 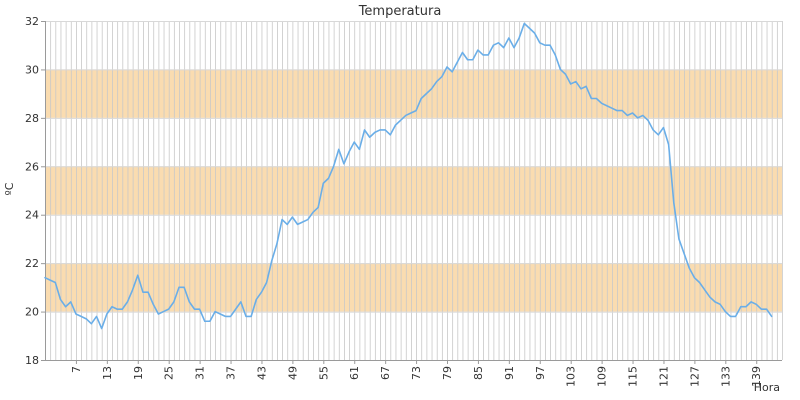 I want to click on x-tick-label-67: 67, so click(x=385, y=373).